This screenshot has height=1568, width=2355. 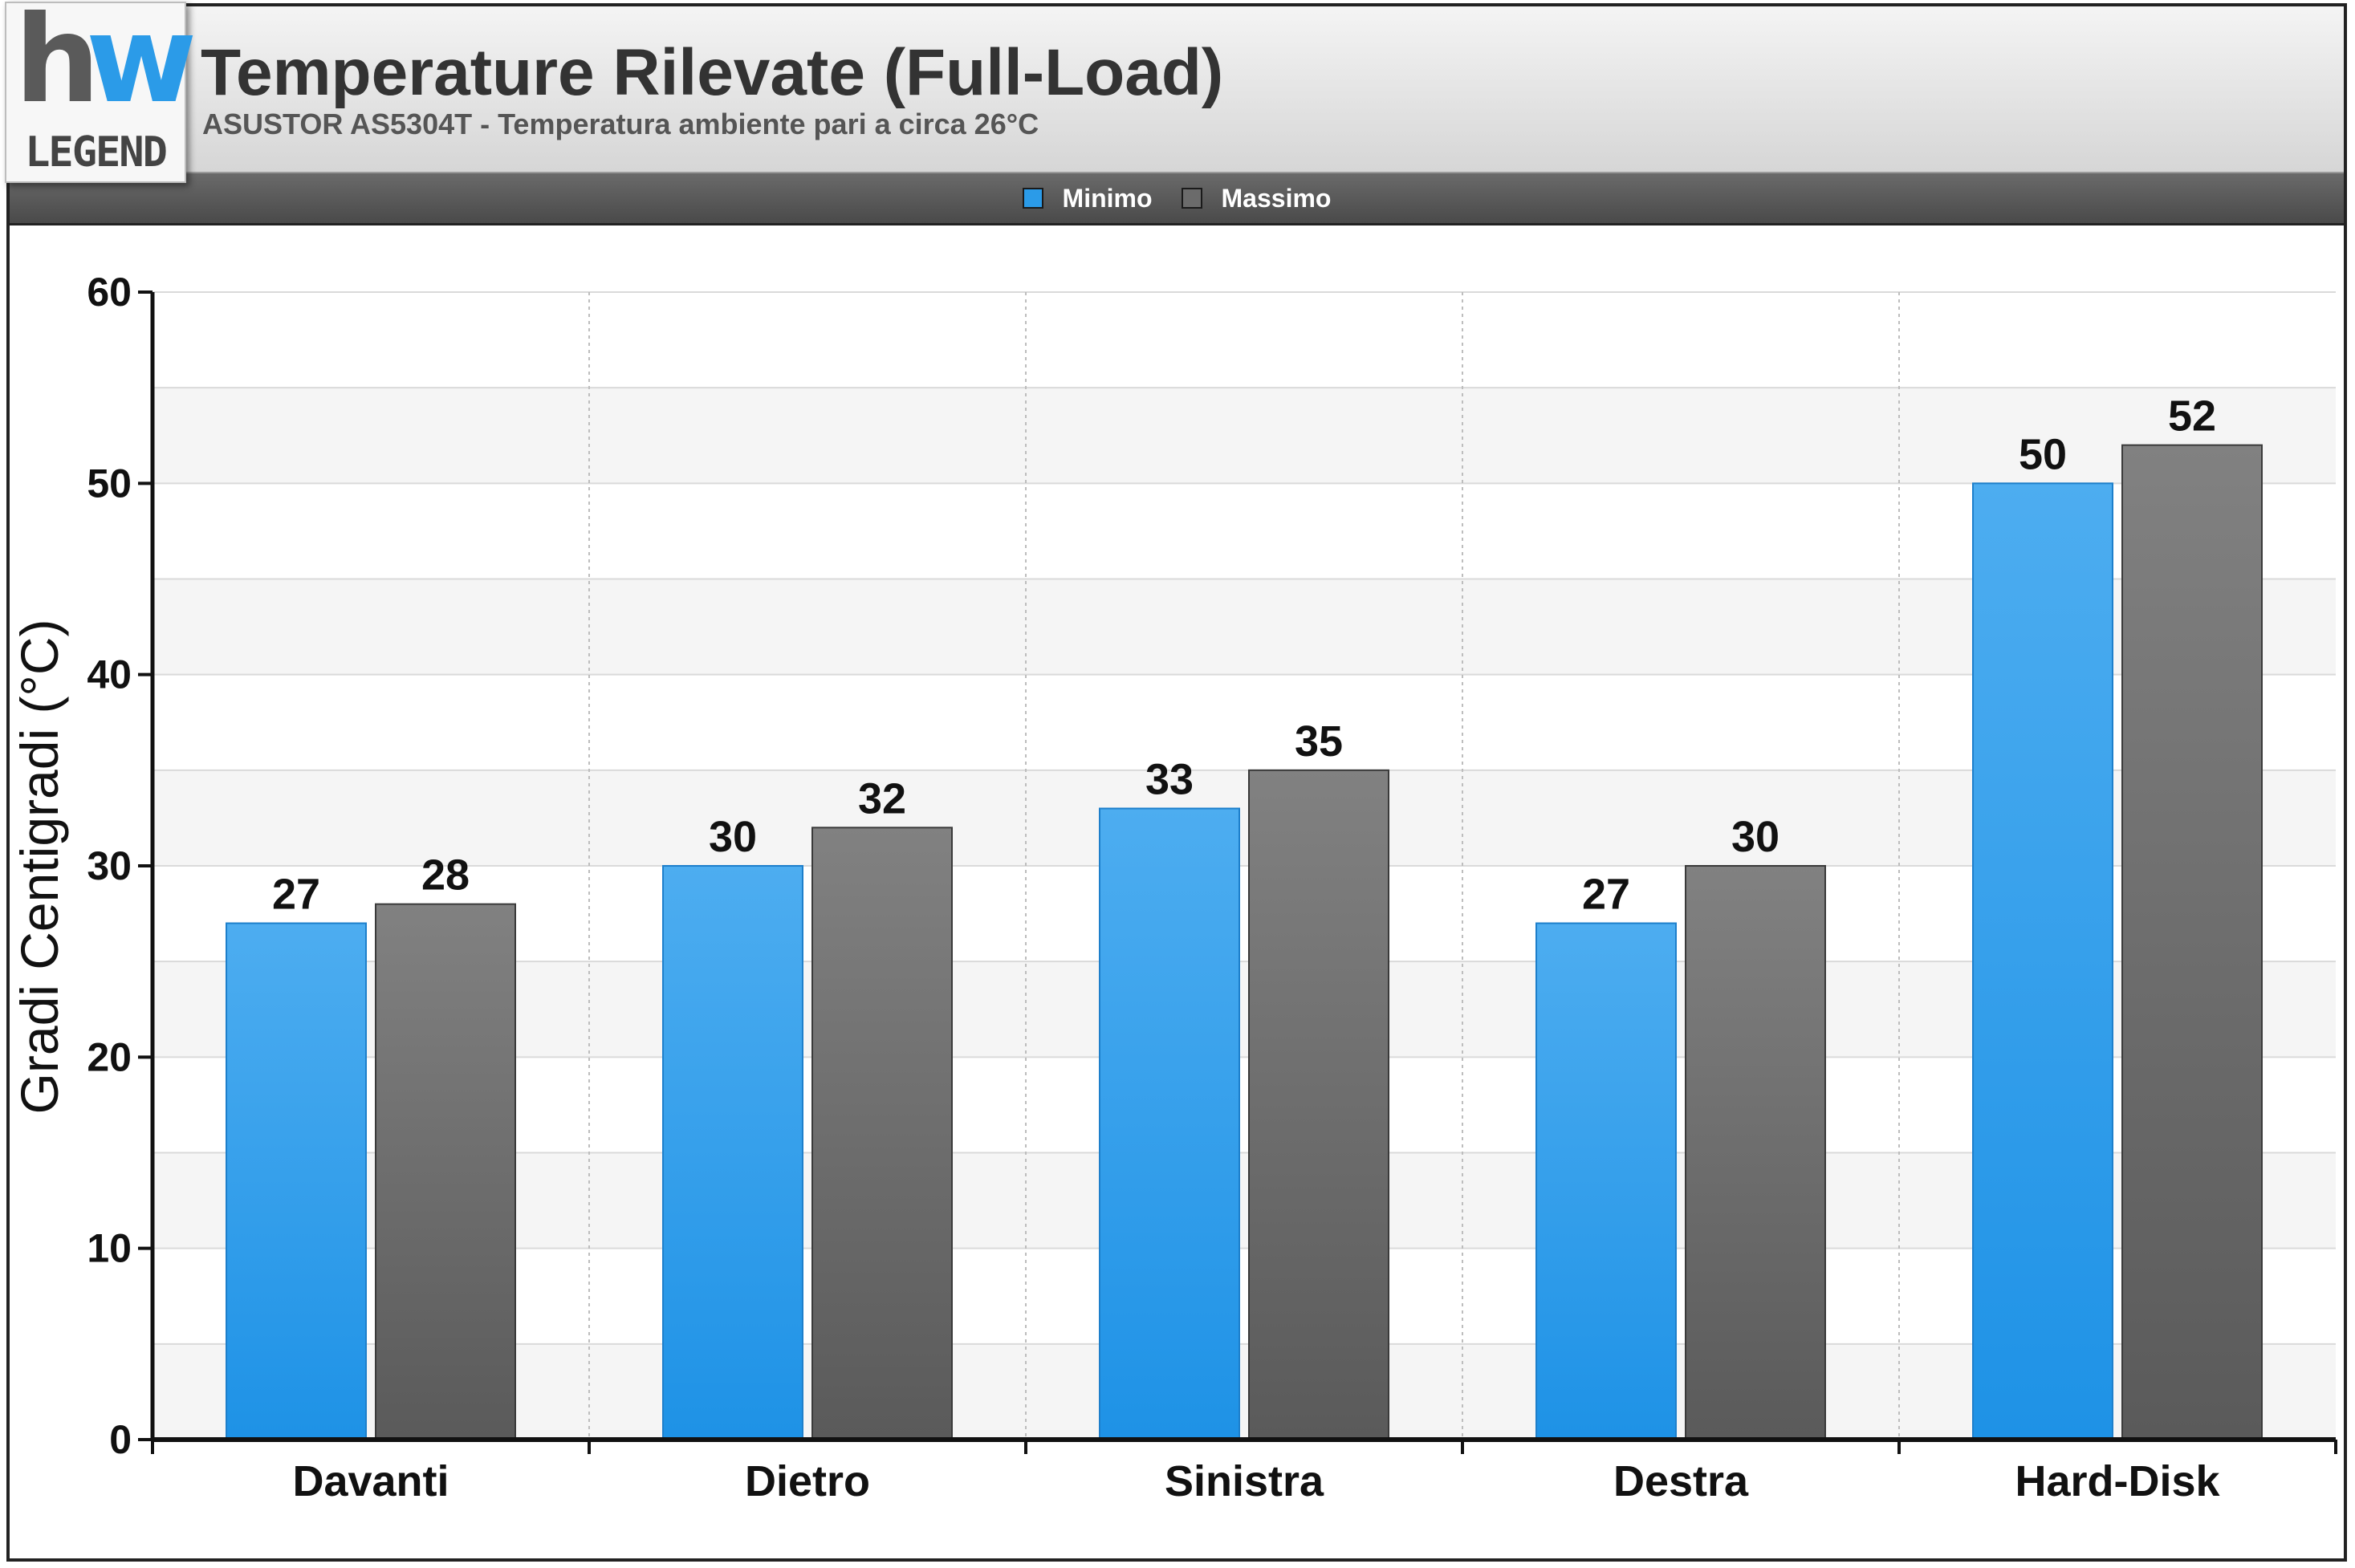 What do you see at coordinates (882, 798) in the screenshot?
I see `data-label: 32` at bounding box center [882, 798].